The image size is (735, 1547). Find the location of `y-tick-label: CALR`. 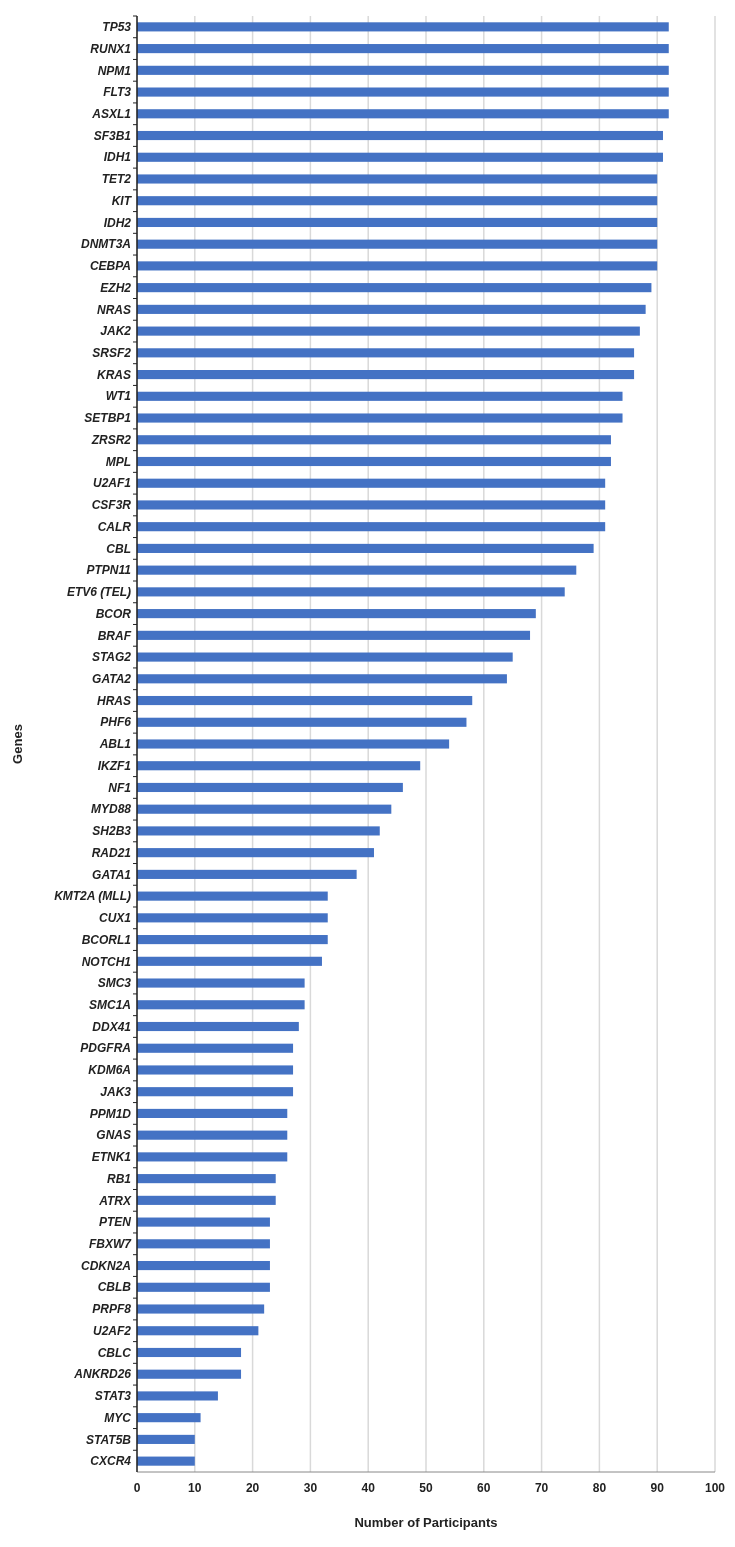

y-tick-label: CALR is located at coordinates (114, 526).